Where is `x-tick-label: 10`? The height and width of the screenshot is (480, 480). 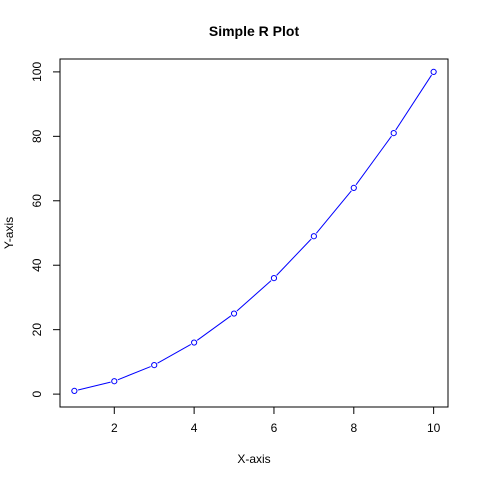
x-tick-label: 10 is located at coordinates (434, 428).